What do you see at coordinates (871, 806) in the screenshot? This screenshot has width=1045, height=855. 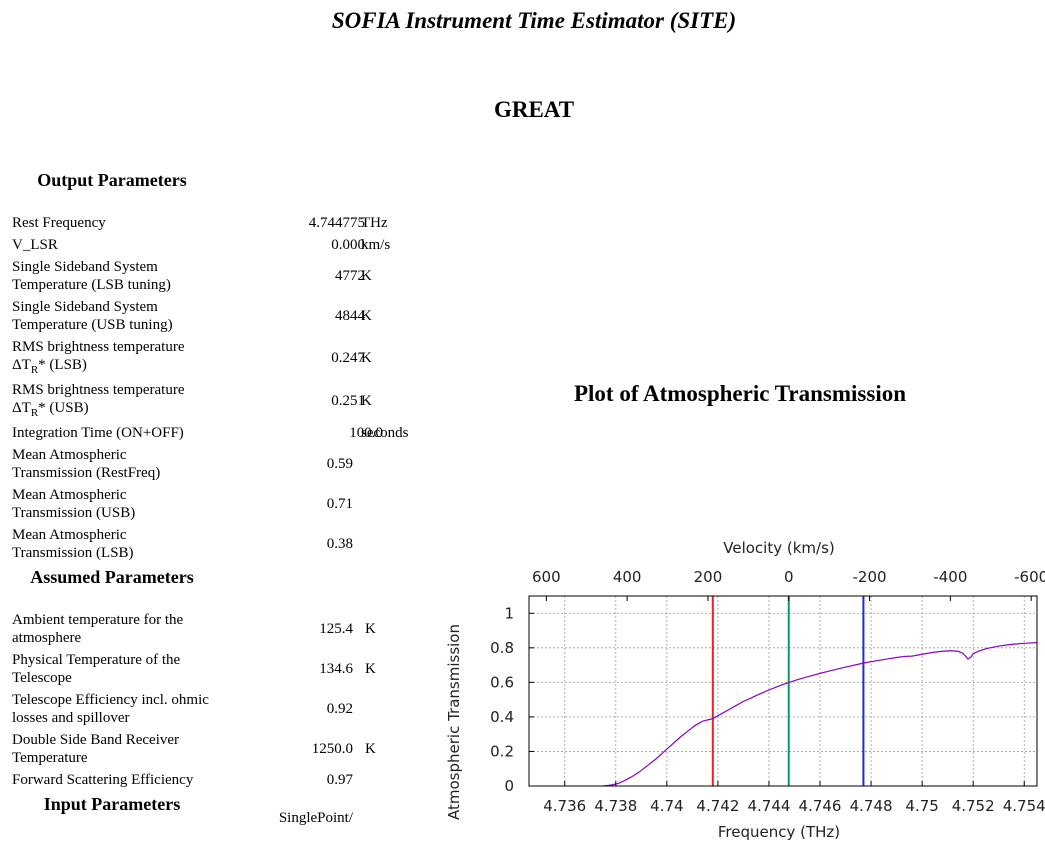 I see `x-tick-label: 4.748` at bounding box center [871, 806].